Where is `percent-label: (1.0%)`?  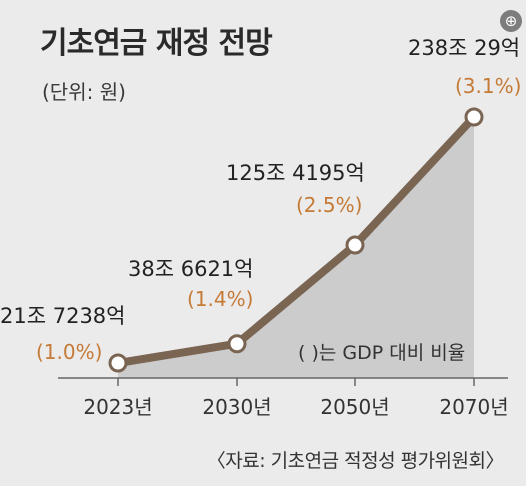
percent-label: (1.0%) is located at coordinates (69, 352).